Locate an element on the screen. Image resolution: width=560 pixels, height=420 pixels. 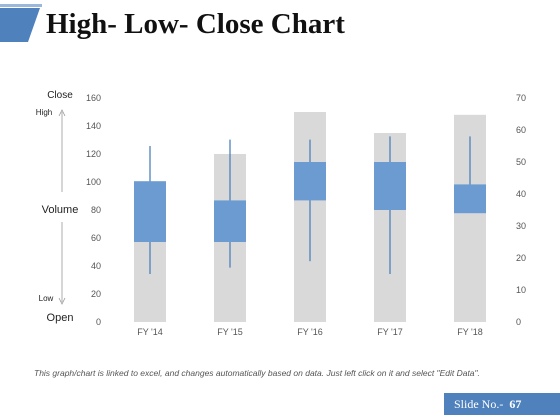
left-axis-tick-label: 0 is located at coordinates (98, 322).